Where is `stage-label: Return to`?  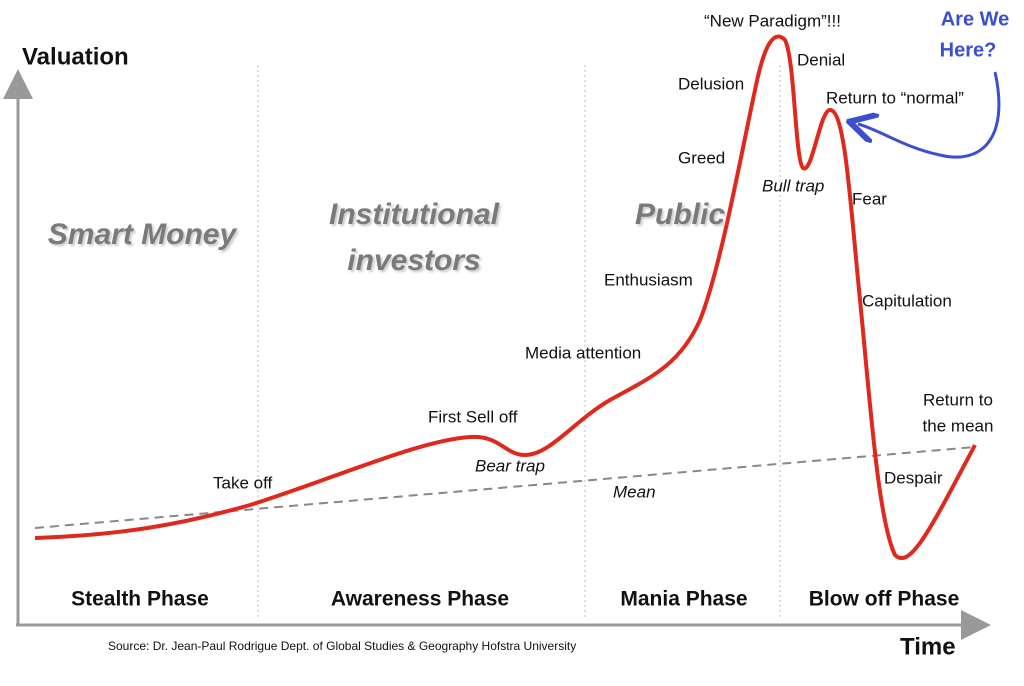 stage-label: Return to is located at coordinates (958, 399).